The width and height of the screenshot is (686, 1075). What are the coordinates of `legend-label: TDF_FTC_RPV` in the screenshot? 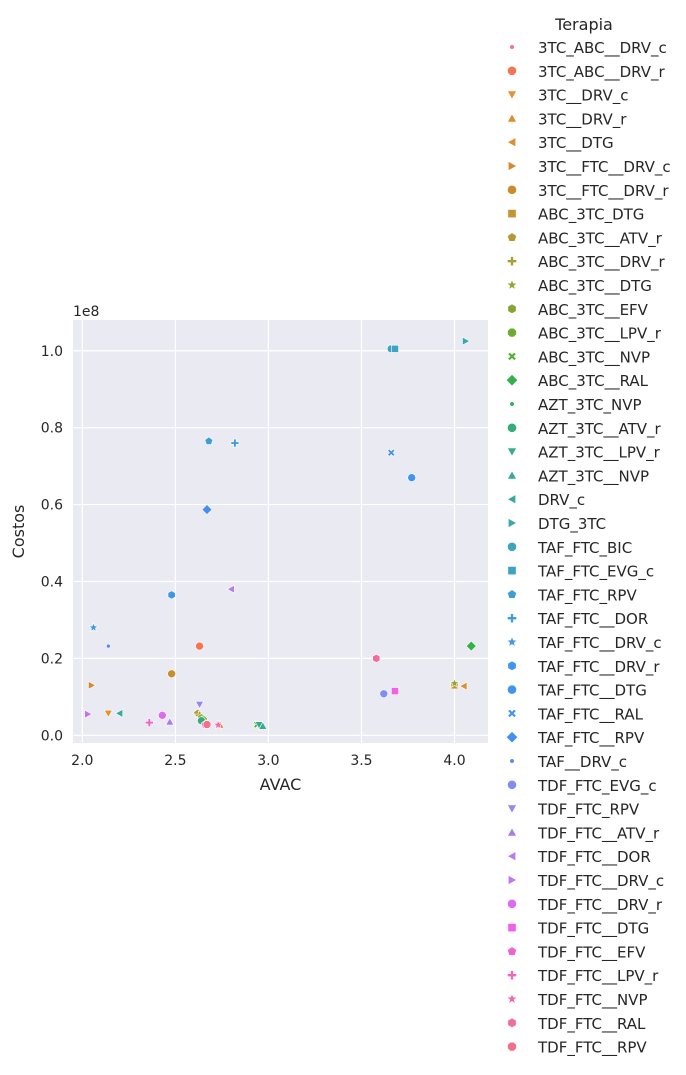 It's located at (588, 810).